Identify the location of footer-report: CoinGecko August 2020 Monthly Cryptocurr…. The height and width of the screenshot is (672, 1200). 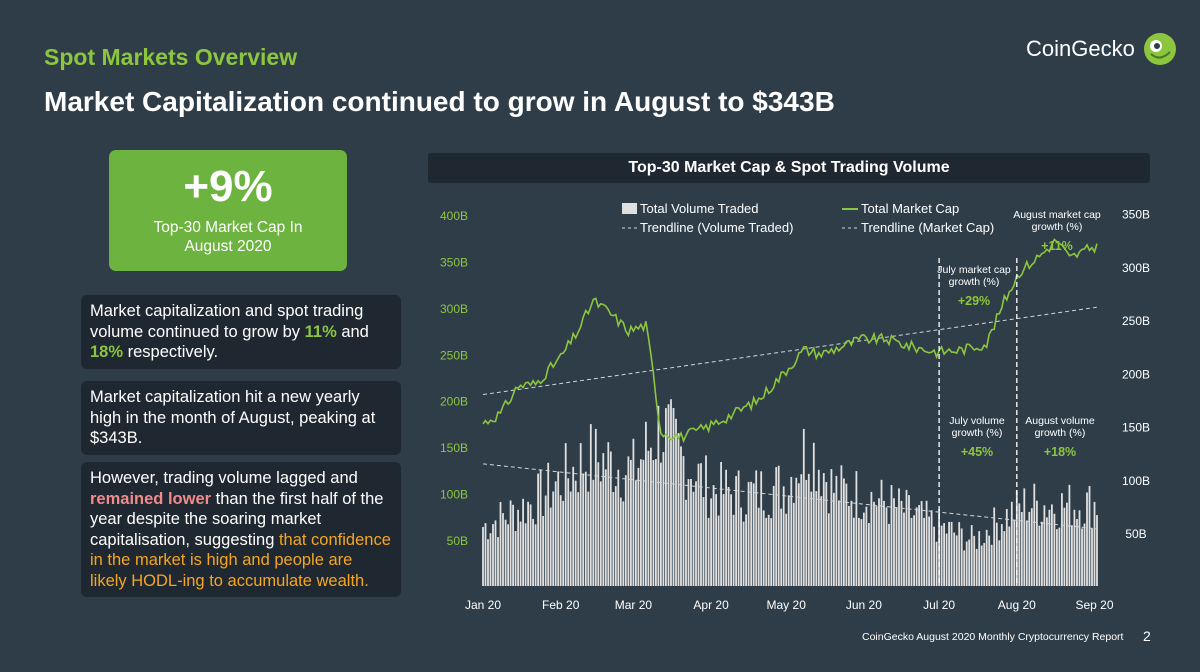
(993, 637).